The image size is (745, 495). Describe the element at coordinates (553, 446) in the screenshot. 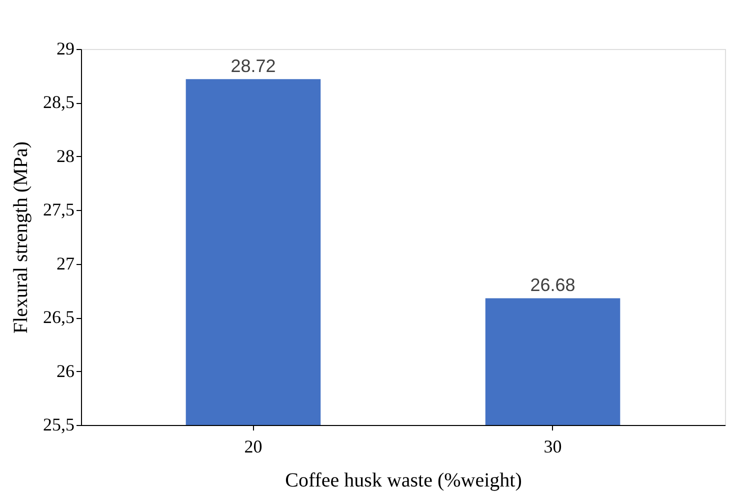

I see `x-tick-label: 30` at that location.